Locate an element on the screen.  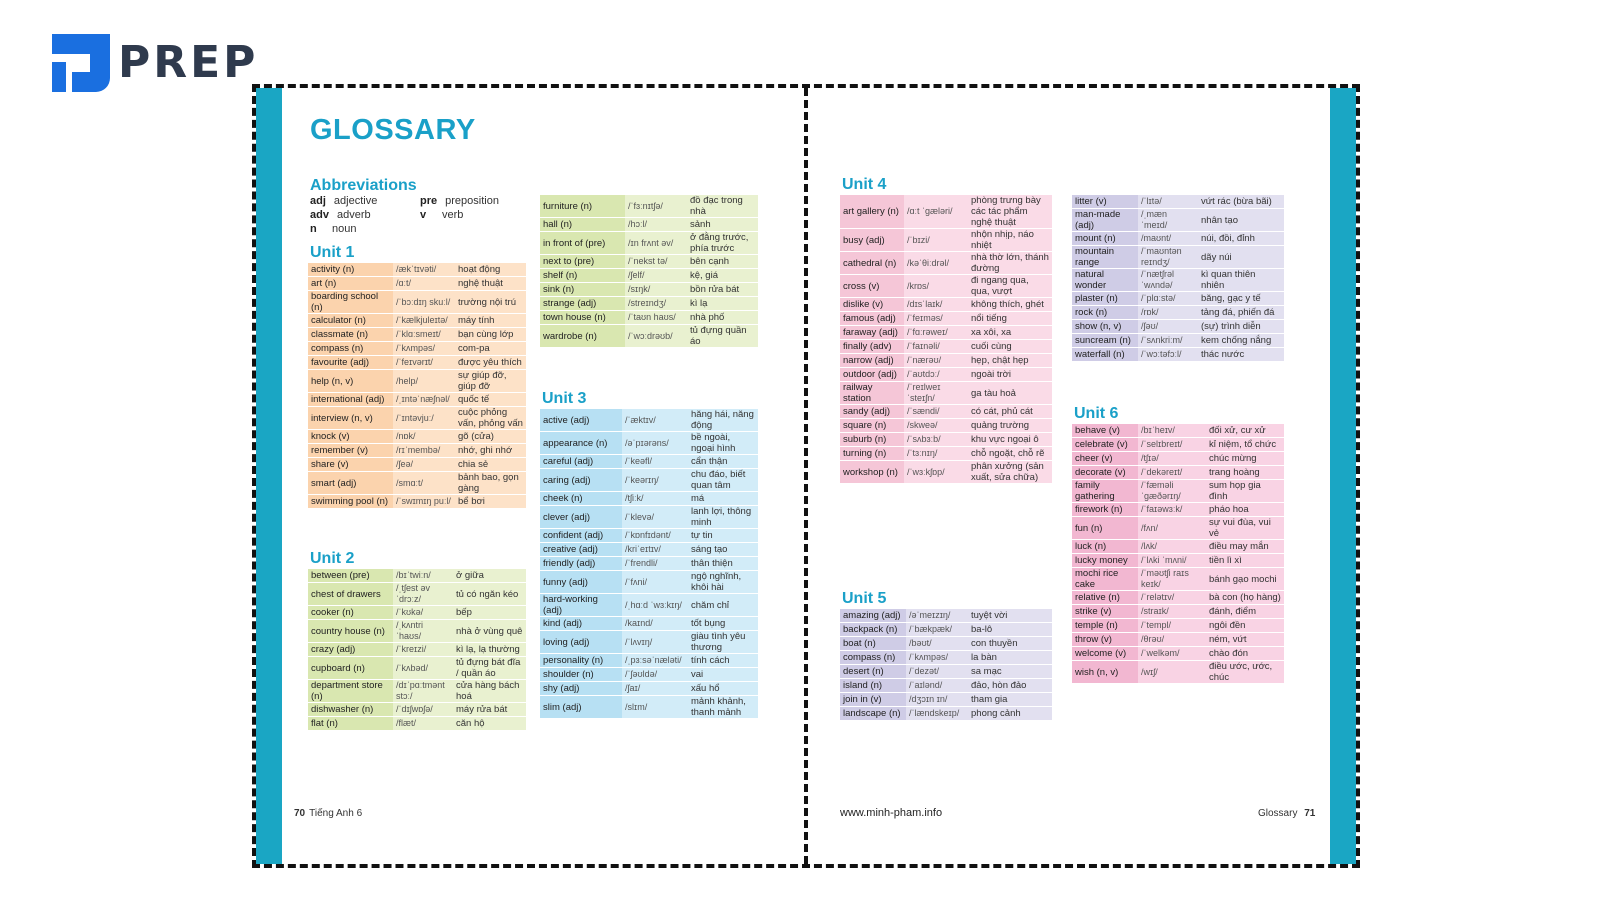
glossary-row: plaster (n)/ˈplɑːstə/băng, gạc y tế is located at coordinates (1178, 298).